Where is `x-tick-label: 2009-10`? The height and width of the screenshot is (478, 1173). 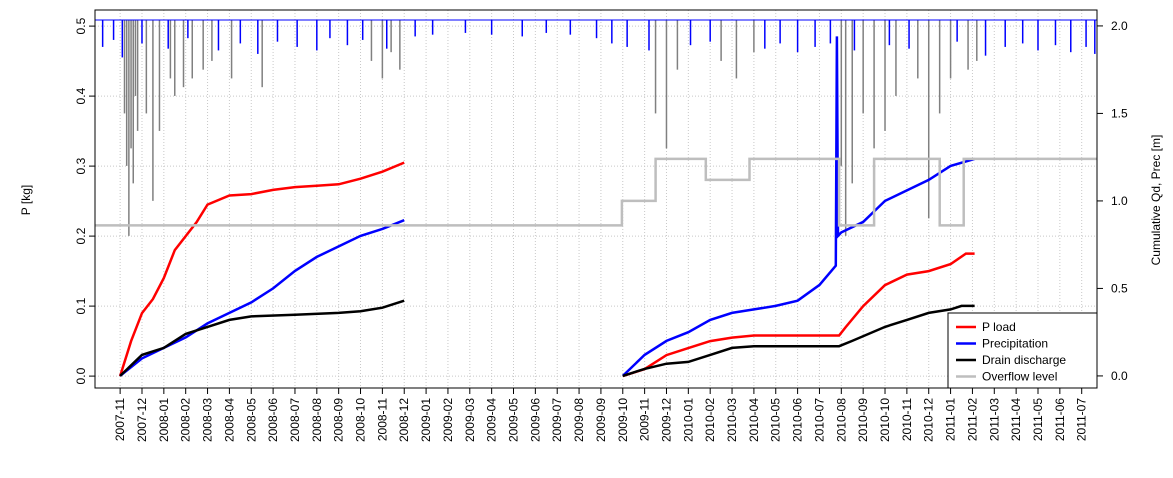
x-tick-label: 2009-10 is located at coordinates (623, 420).